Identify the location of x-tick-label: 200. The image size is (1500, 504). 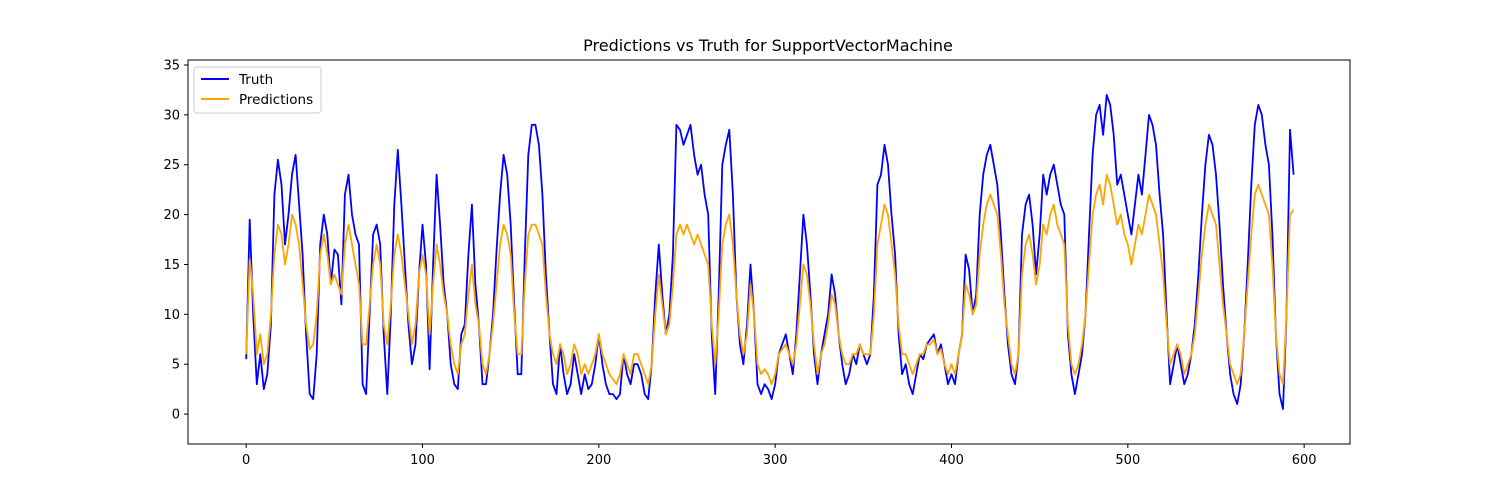
(598, 460).